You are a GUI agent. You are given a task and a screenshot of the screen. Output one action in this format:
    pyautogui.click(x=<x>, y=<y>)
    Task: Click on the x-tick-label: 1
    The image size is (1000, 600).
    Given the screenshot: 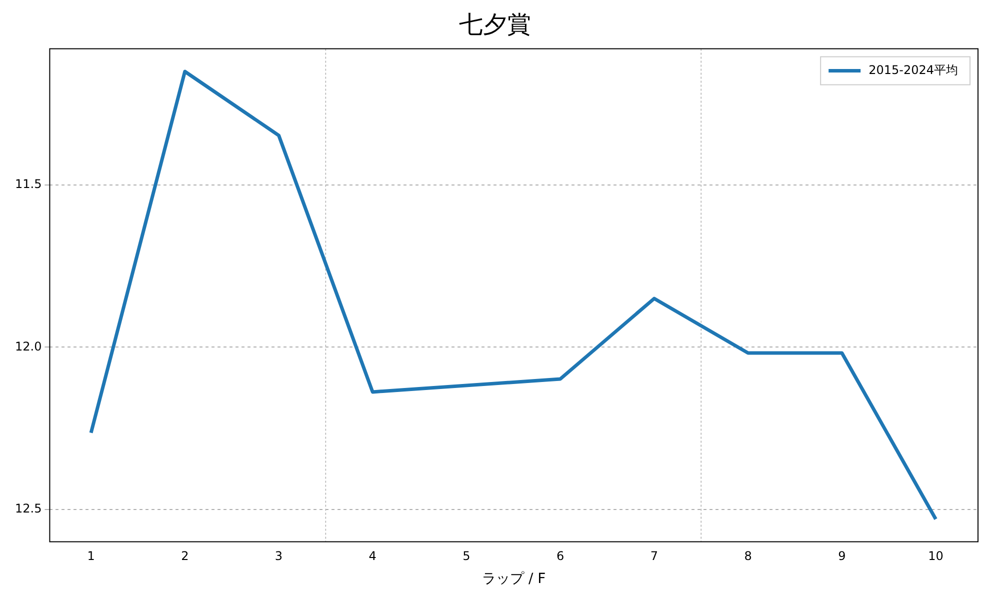 What is the action you would take?
    pyautogui.click(x=91, y=556)
    